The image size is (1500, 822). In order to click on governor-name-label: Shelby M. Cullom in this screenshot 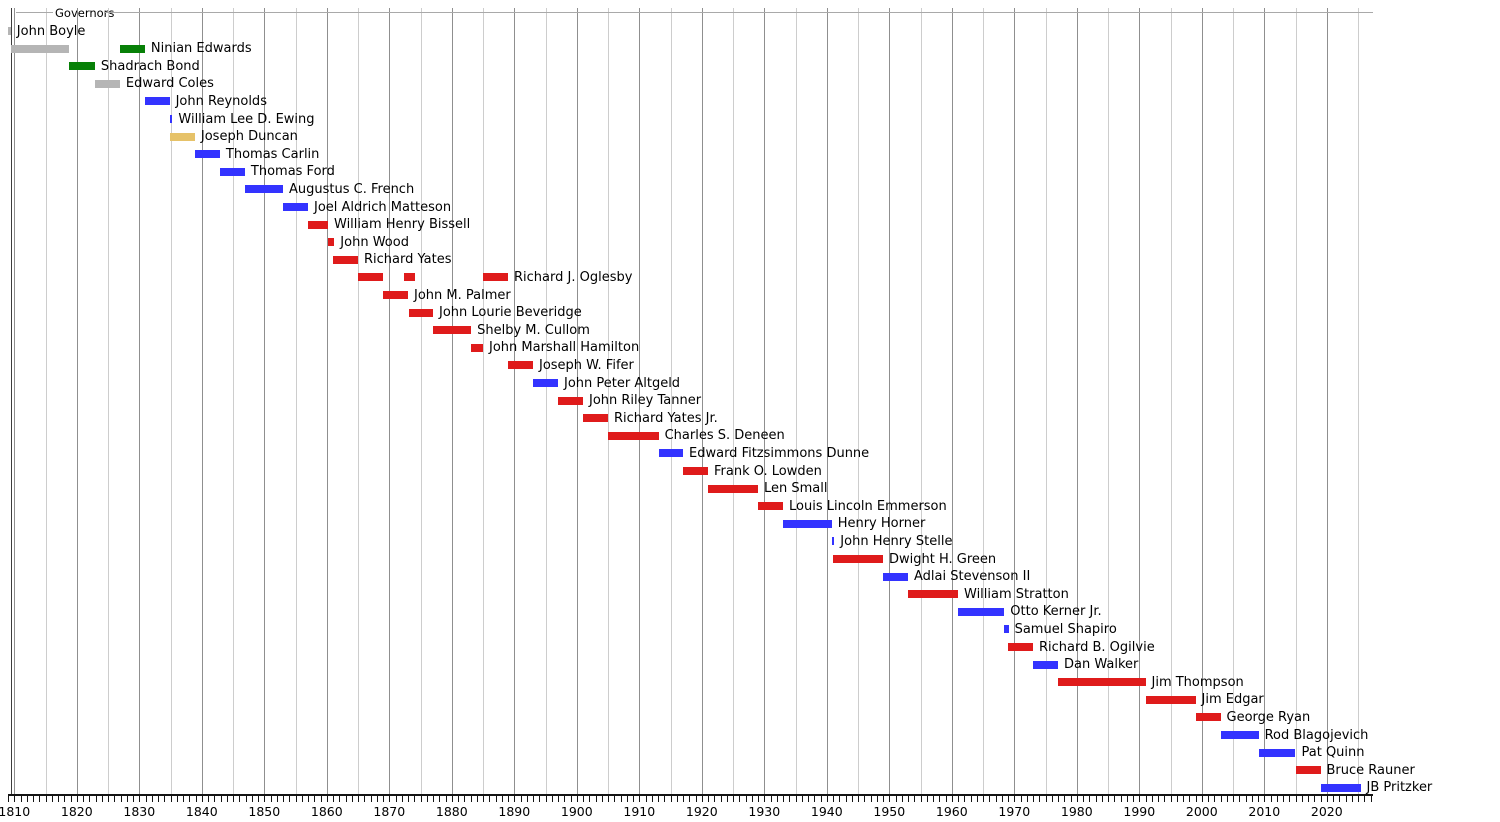, I will do `click(533, 330)`.